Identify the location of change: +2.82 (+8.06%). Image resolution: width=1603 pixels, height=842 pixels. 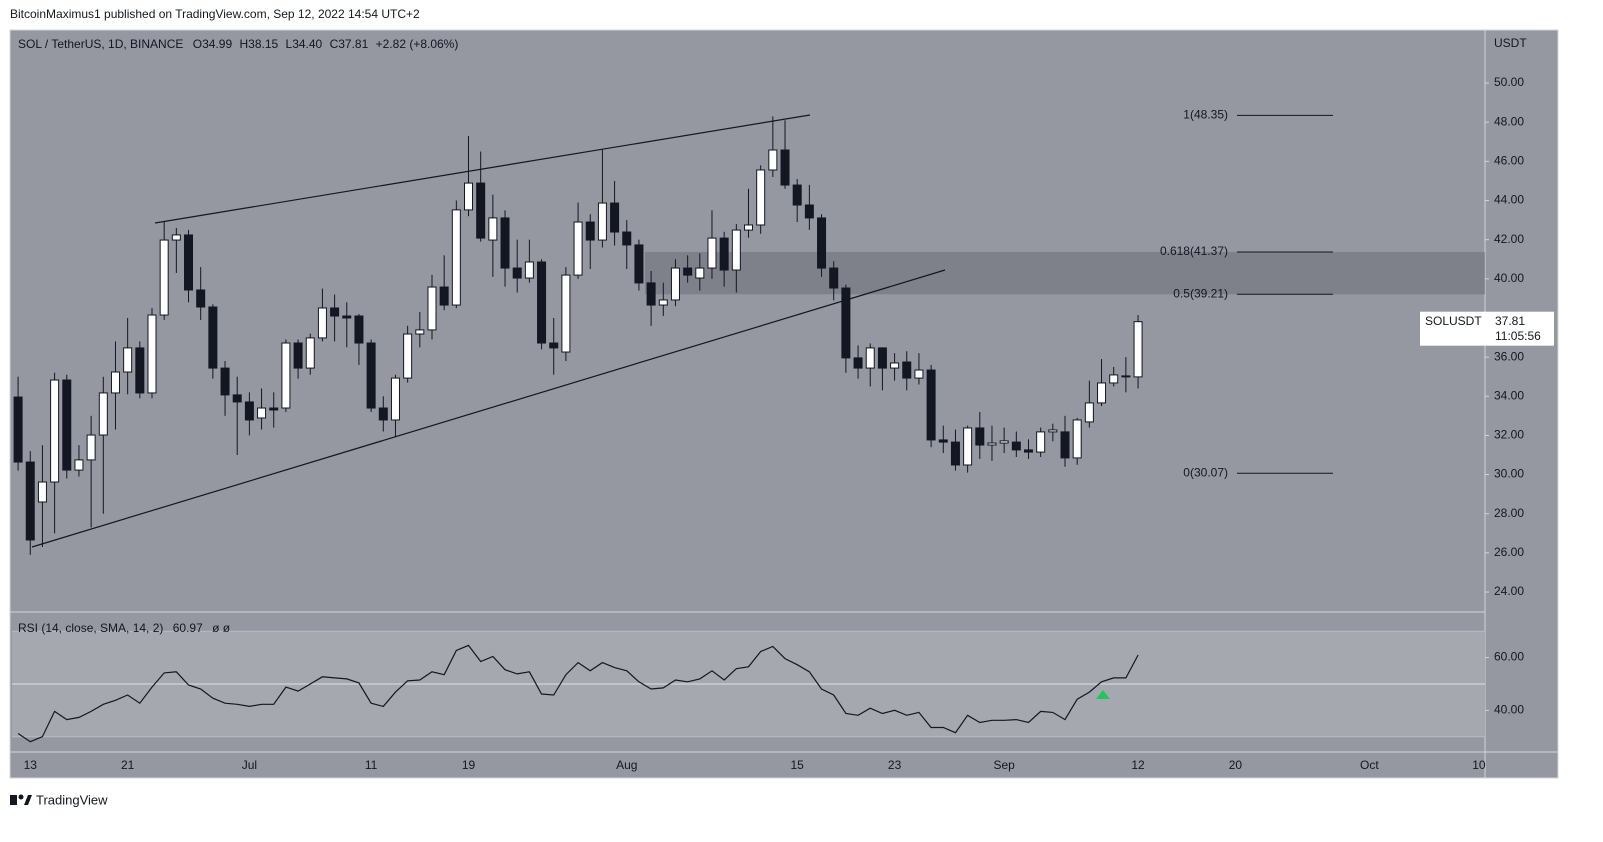
(417, 44).